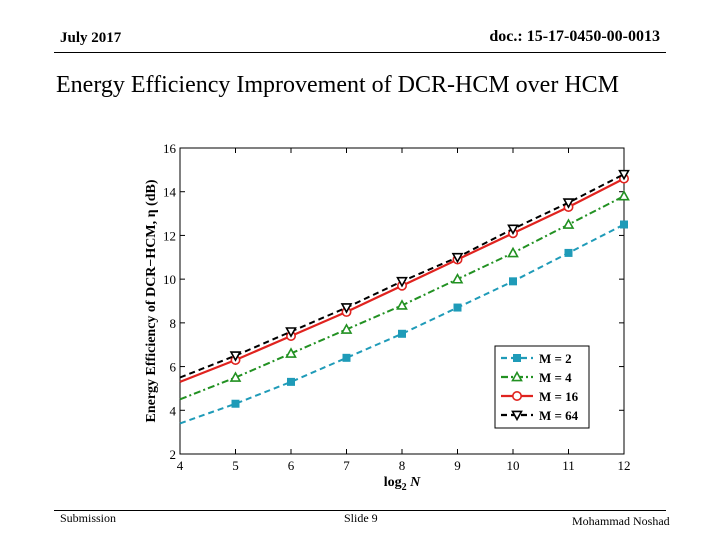 Image resolution: width=720 pixels, height=540 pixels. What do you see at coordinates (180, 465) in the screenshot?
I see `x-tick-label: 4` at bounding box center [180, 465].